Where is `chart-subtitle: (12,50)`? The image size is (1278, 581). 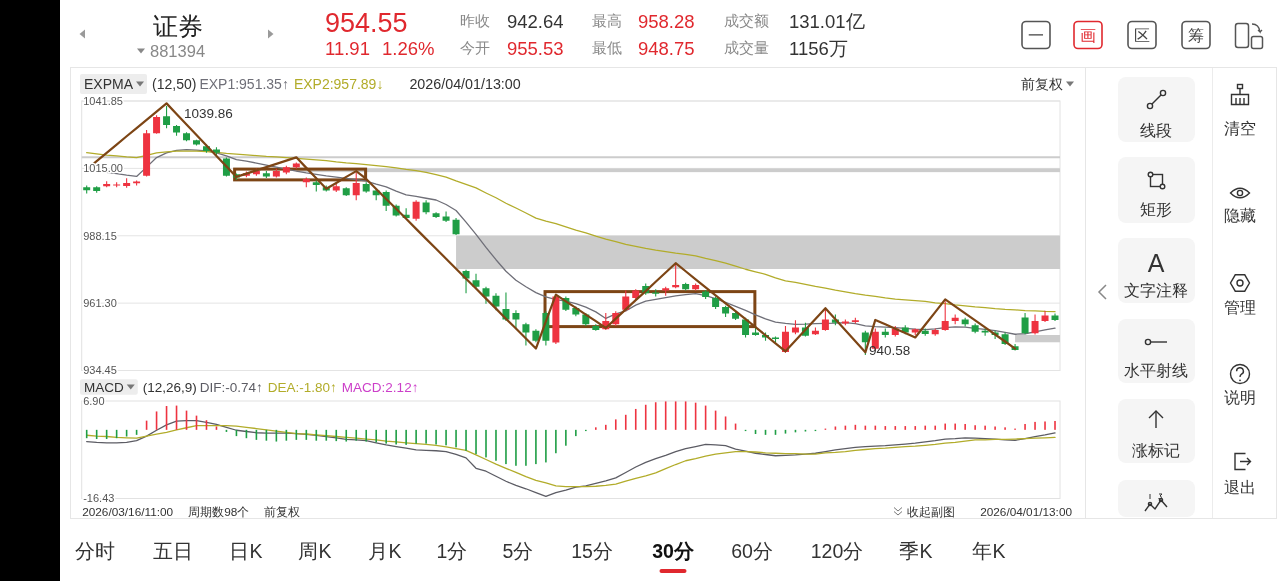
chart-subtitle: (12,50) is located at coordinates (174, 84).